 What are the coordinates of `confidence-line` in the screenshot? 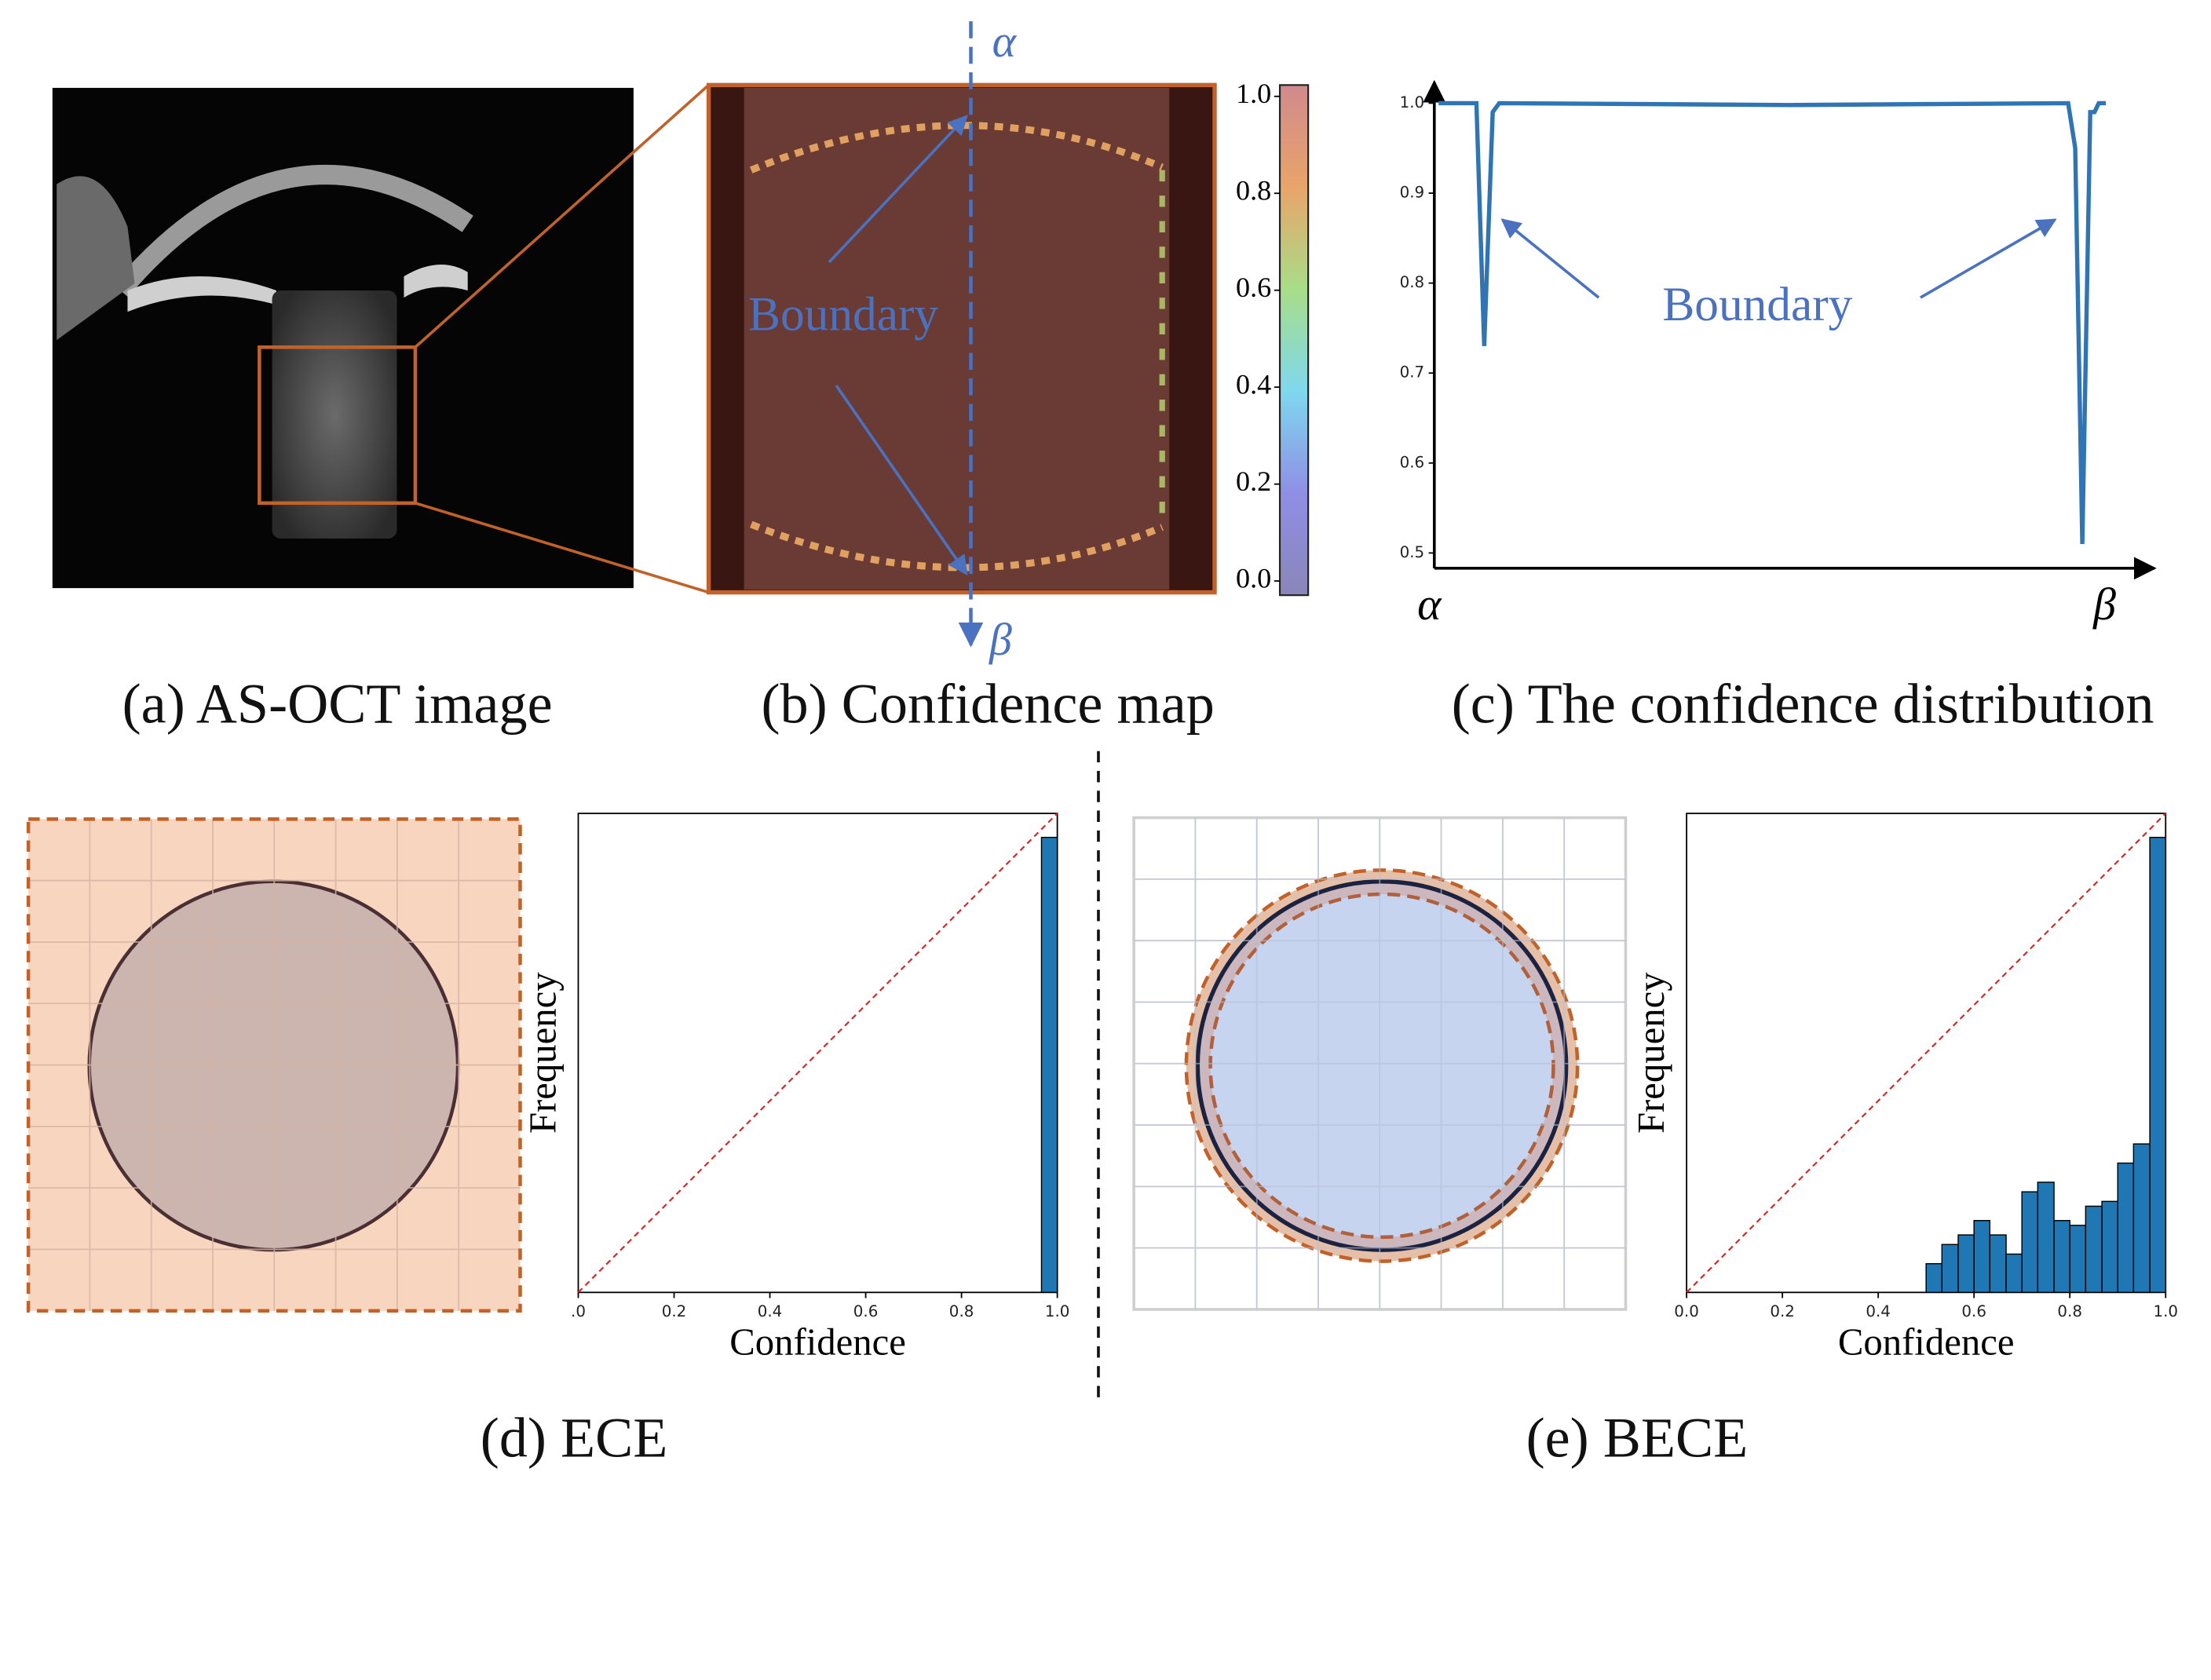 It's located at (1772, 322).